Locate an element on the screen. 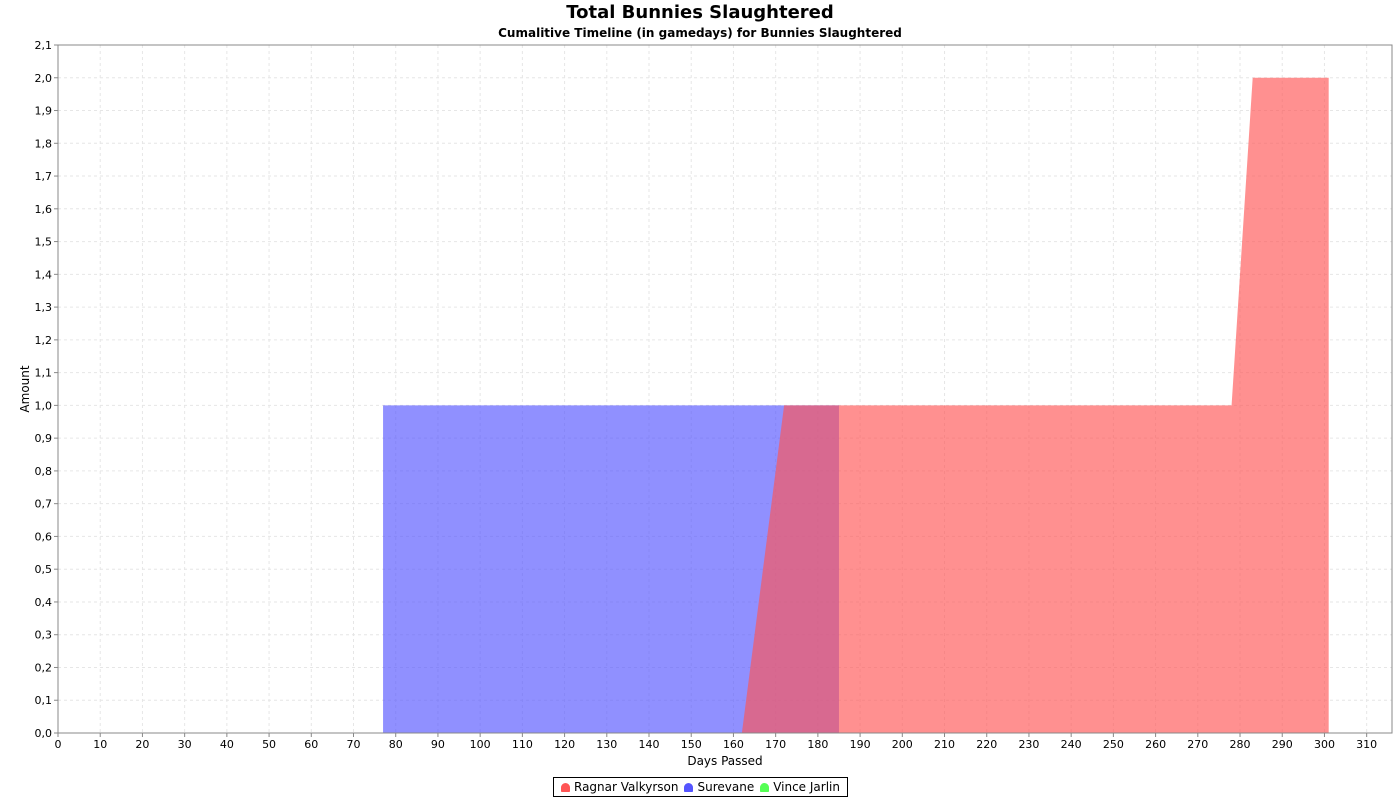 This screenshot has width=1400, height=800. legend-label: Ragnar Valkyrson is located at coordinates (626, 787).